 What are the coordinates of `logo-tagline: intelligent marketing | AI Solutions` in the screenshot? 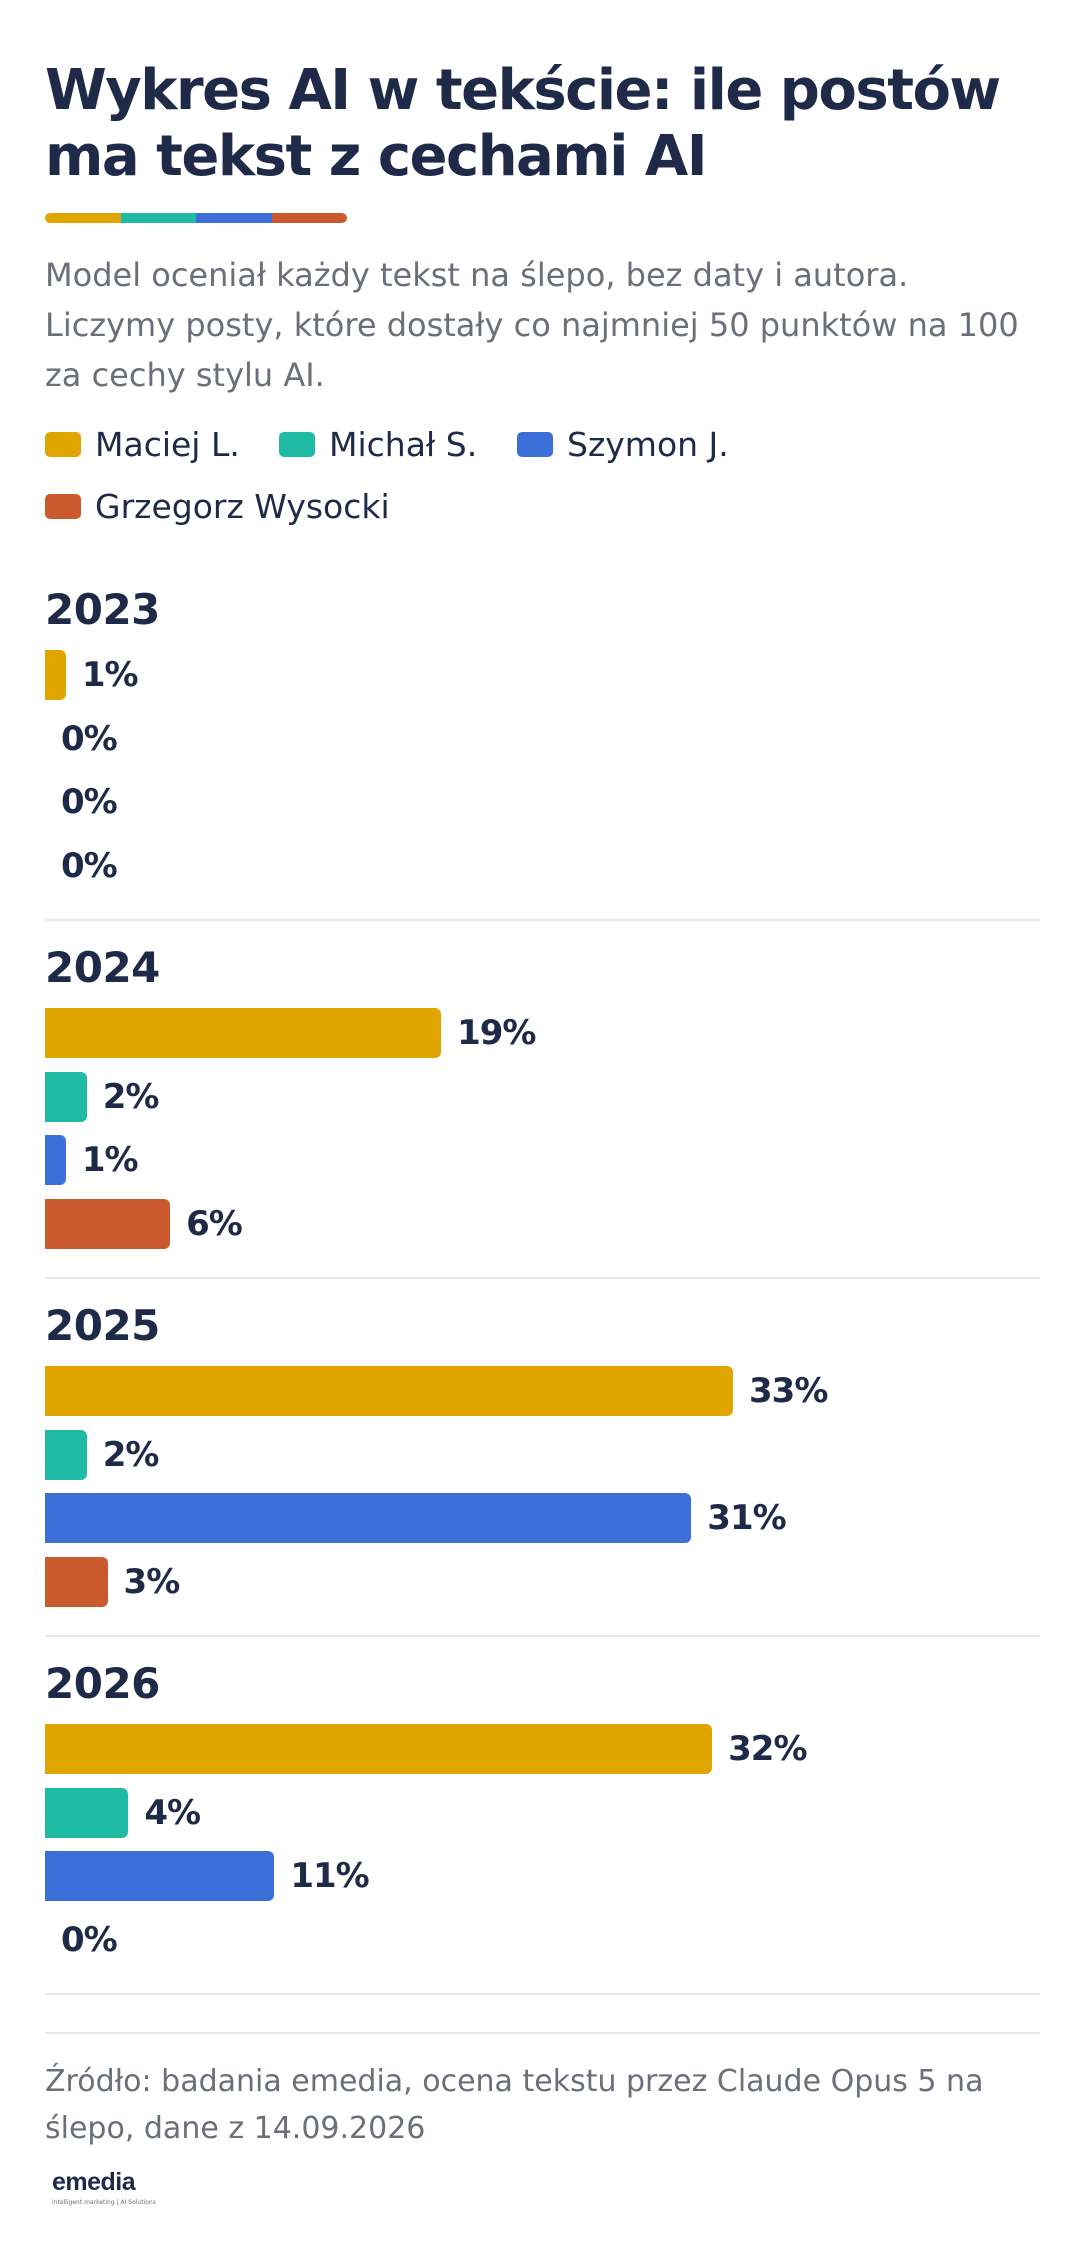 It's located at (104, 2202).